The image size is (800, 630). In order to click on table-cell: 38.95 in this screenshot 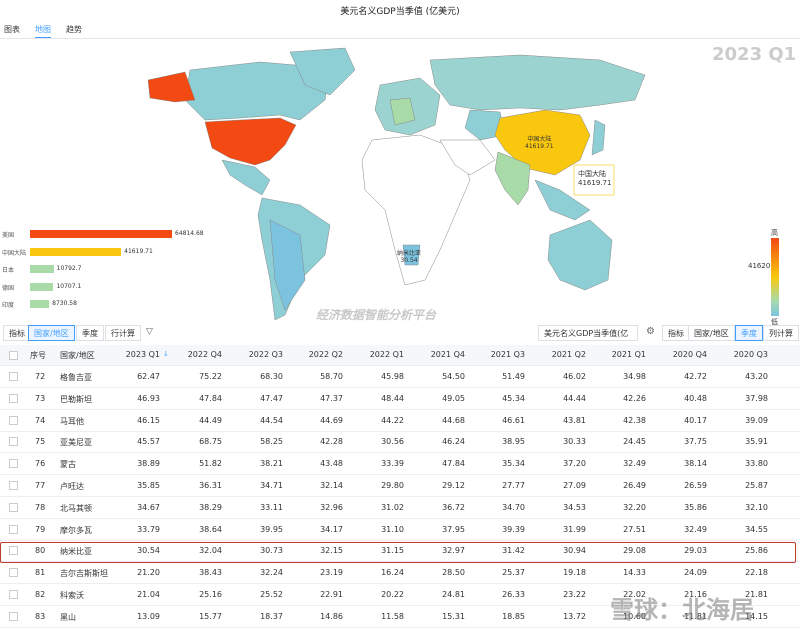, I will do `click(513, 442)`.